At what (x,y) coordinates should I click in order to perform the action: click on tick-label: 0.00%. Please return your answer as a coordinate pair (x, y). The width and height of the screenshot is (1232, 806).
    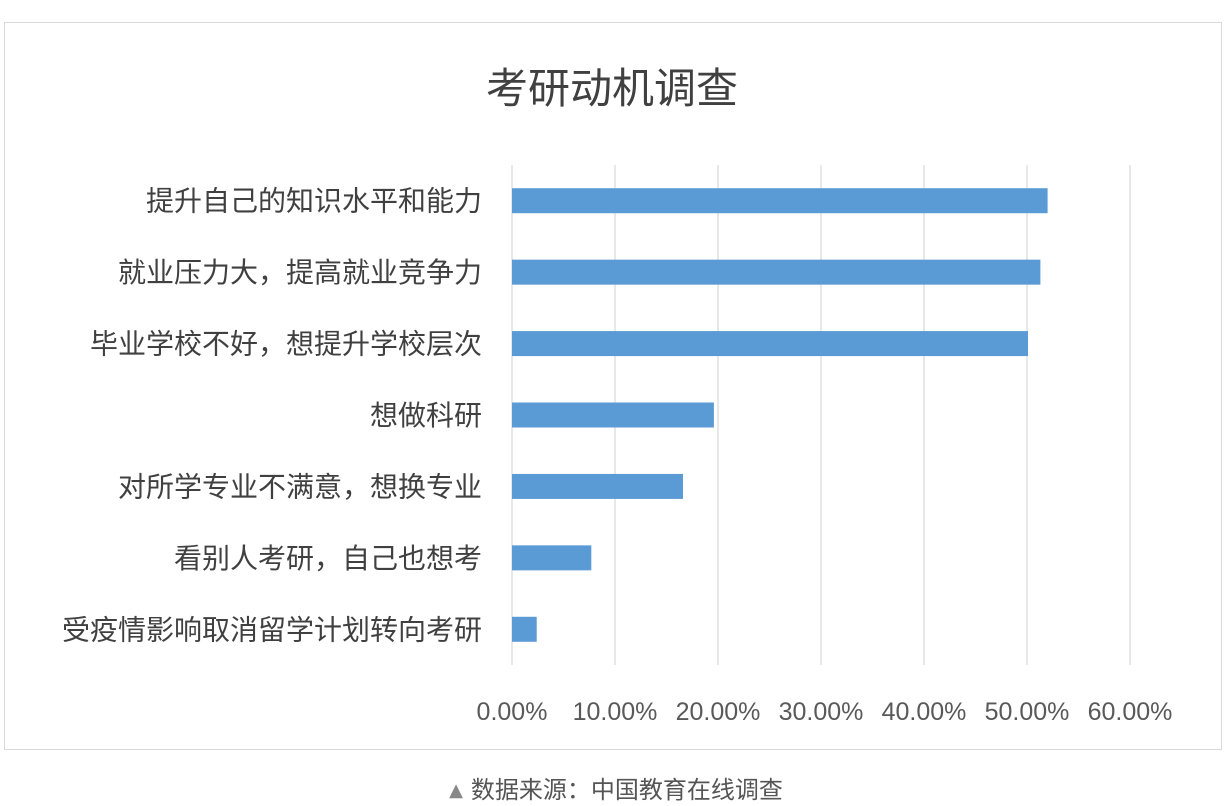
    Looking at the image, I should click on (512, 712).